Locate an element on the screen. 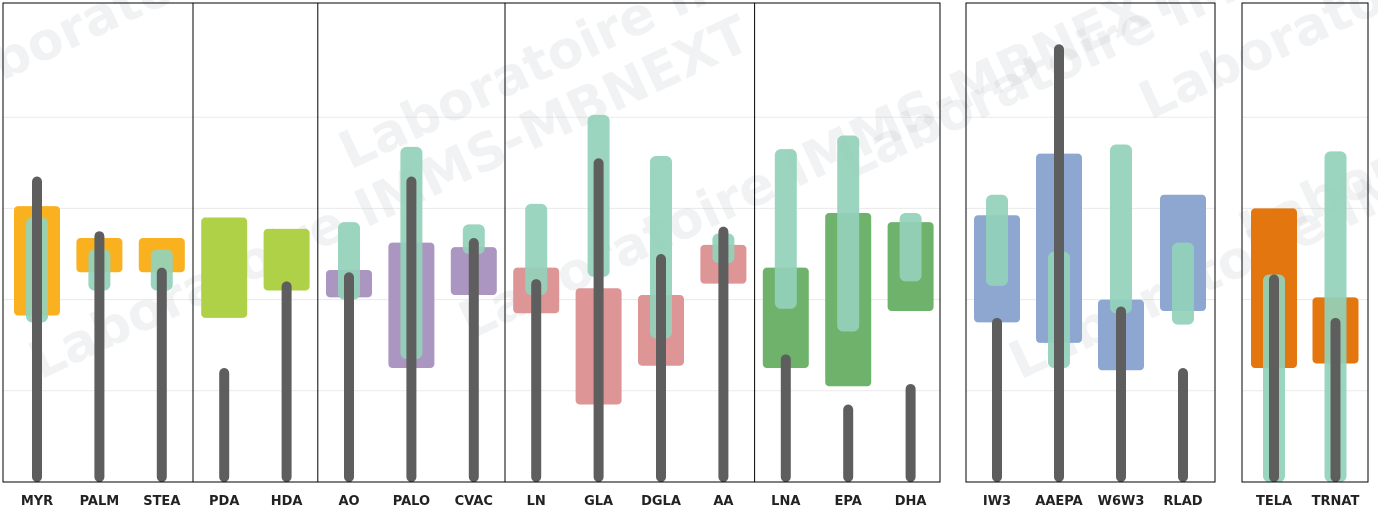 This screenshot has width=1378, height=511. x-tick-label-dha: DHA is located at coordinates (911, 501).